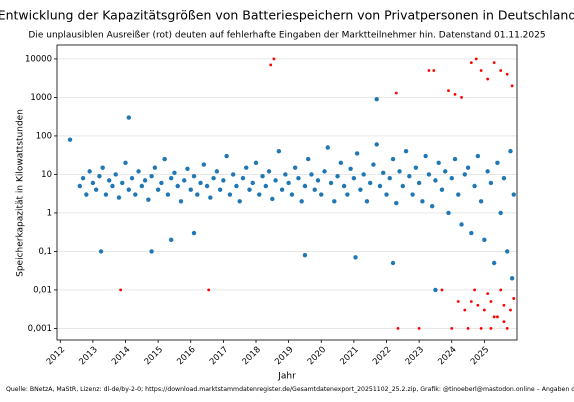 This screenshot has height=402, width=574. What do you see at coordinates (186, 356) in the screenshot?
I see `x-tick-label: 2016` at bounding box center [186, 356].